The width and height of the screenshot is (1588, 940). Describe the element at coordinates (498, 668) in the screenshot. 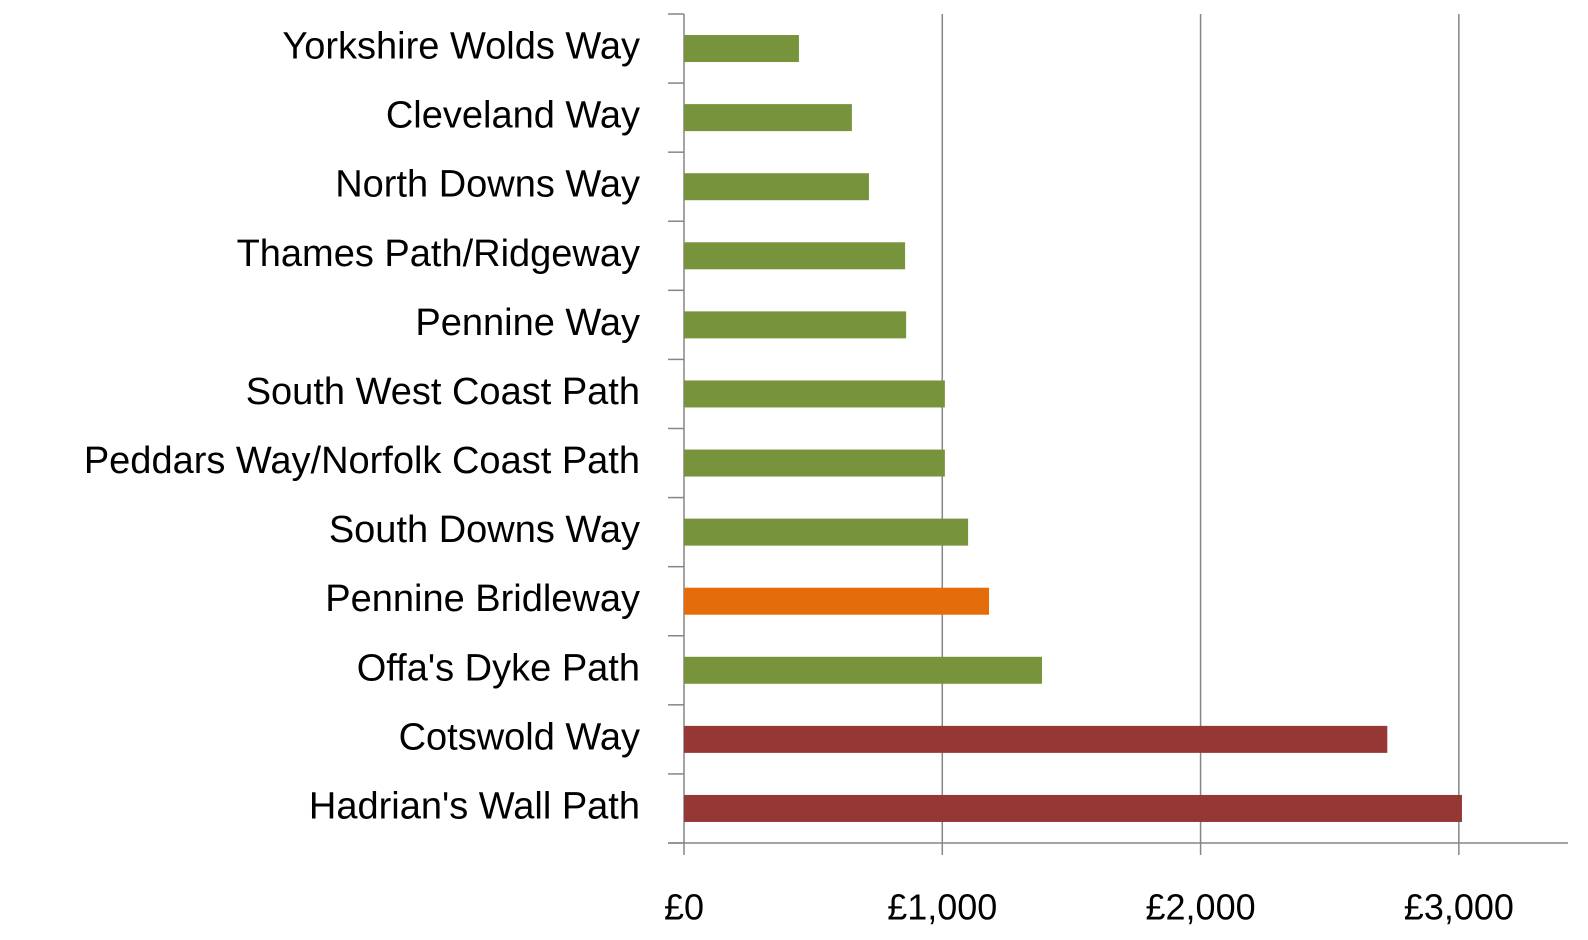

I see `y-tick-label: Offa's Dyke Path` at that location.